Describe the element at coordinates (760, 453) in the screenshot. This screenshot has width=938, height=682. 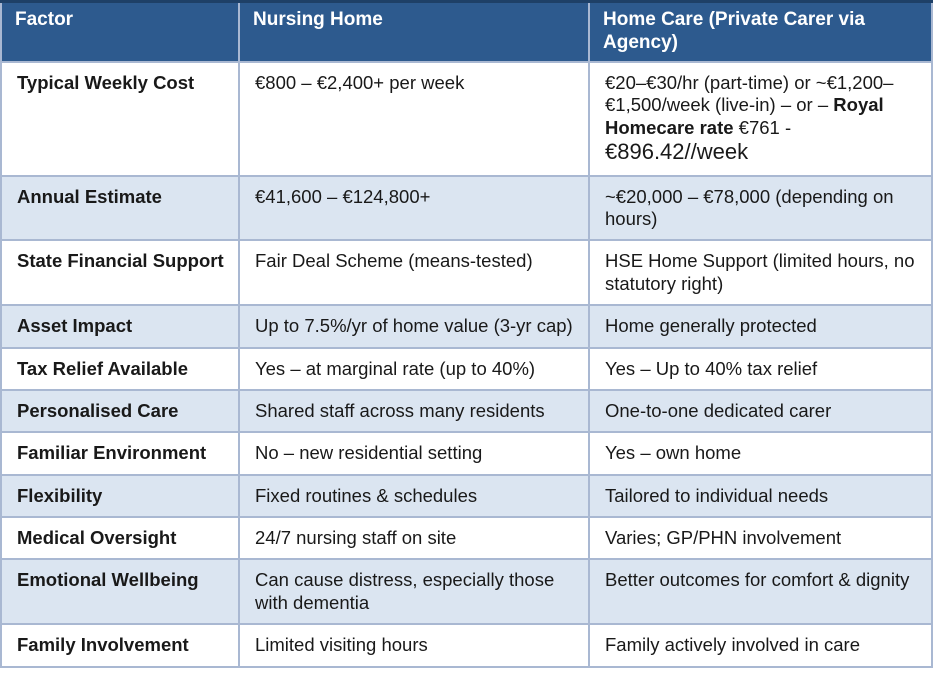
I see `home-care-cell: Yes – own home` at that location.